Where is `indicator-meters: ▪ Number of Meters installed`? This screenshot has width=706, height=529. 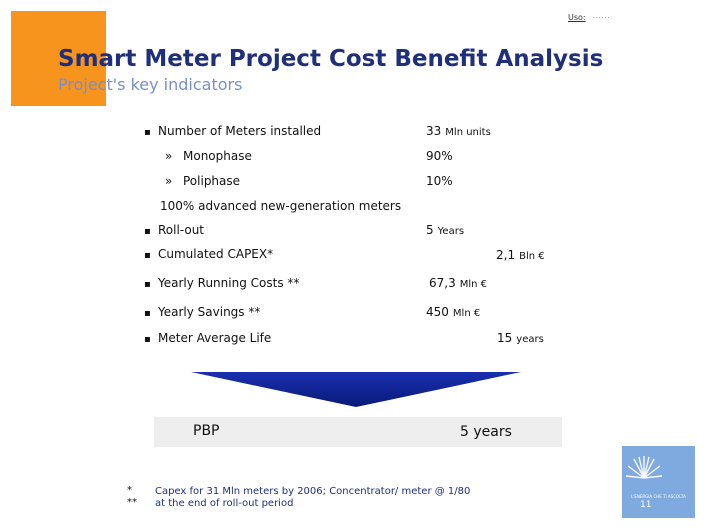
indicator-meters: ▪ Number of Meters installed is located at coordinates (232, 131).